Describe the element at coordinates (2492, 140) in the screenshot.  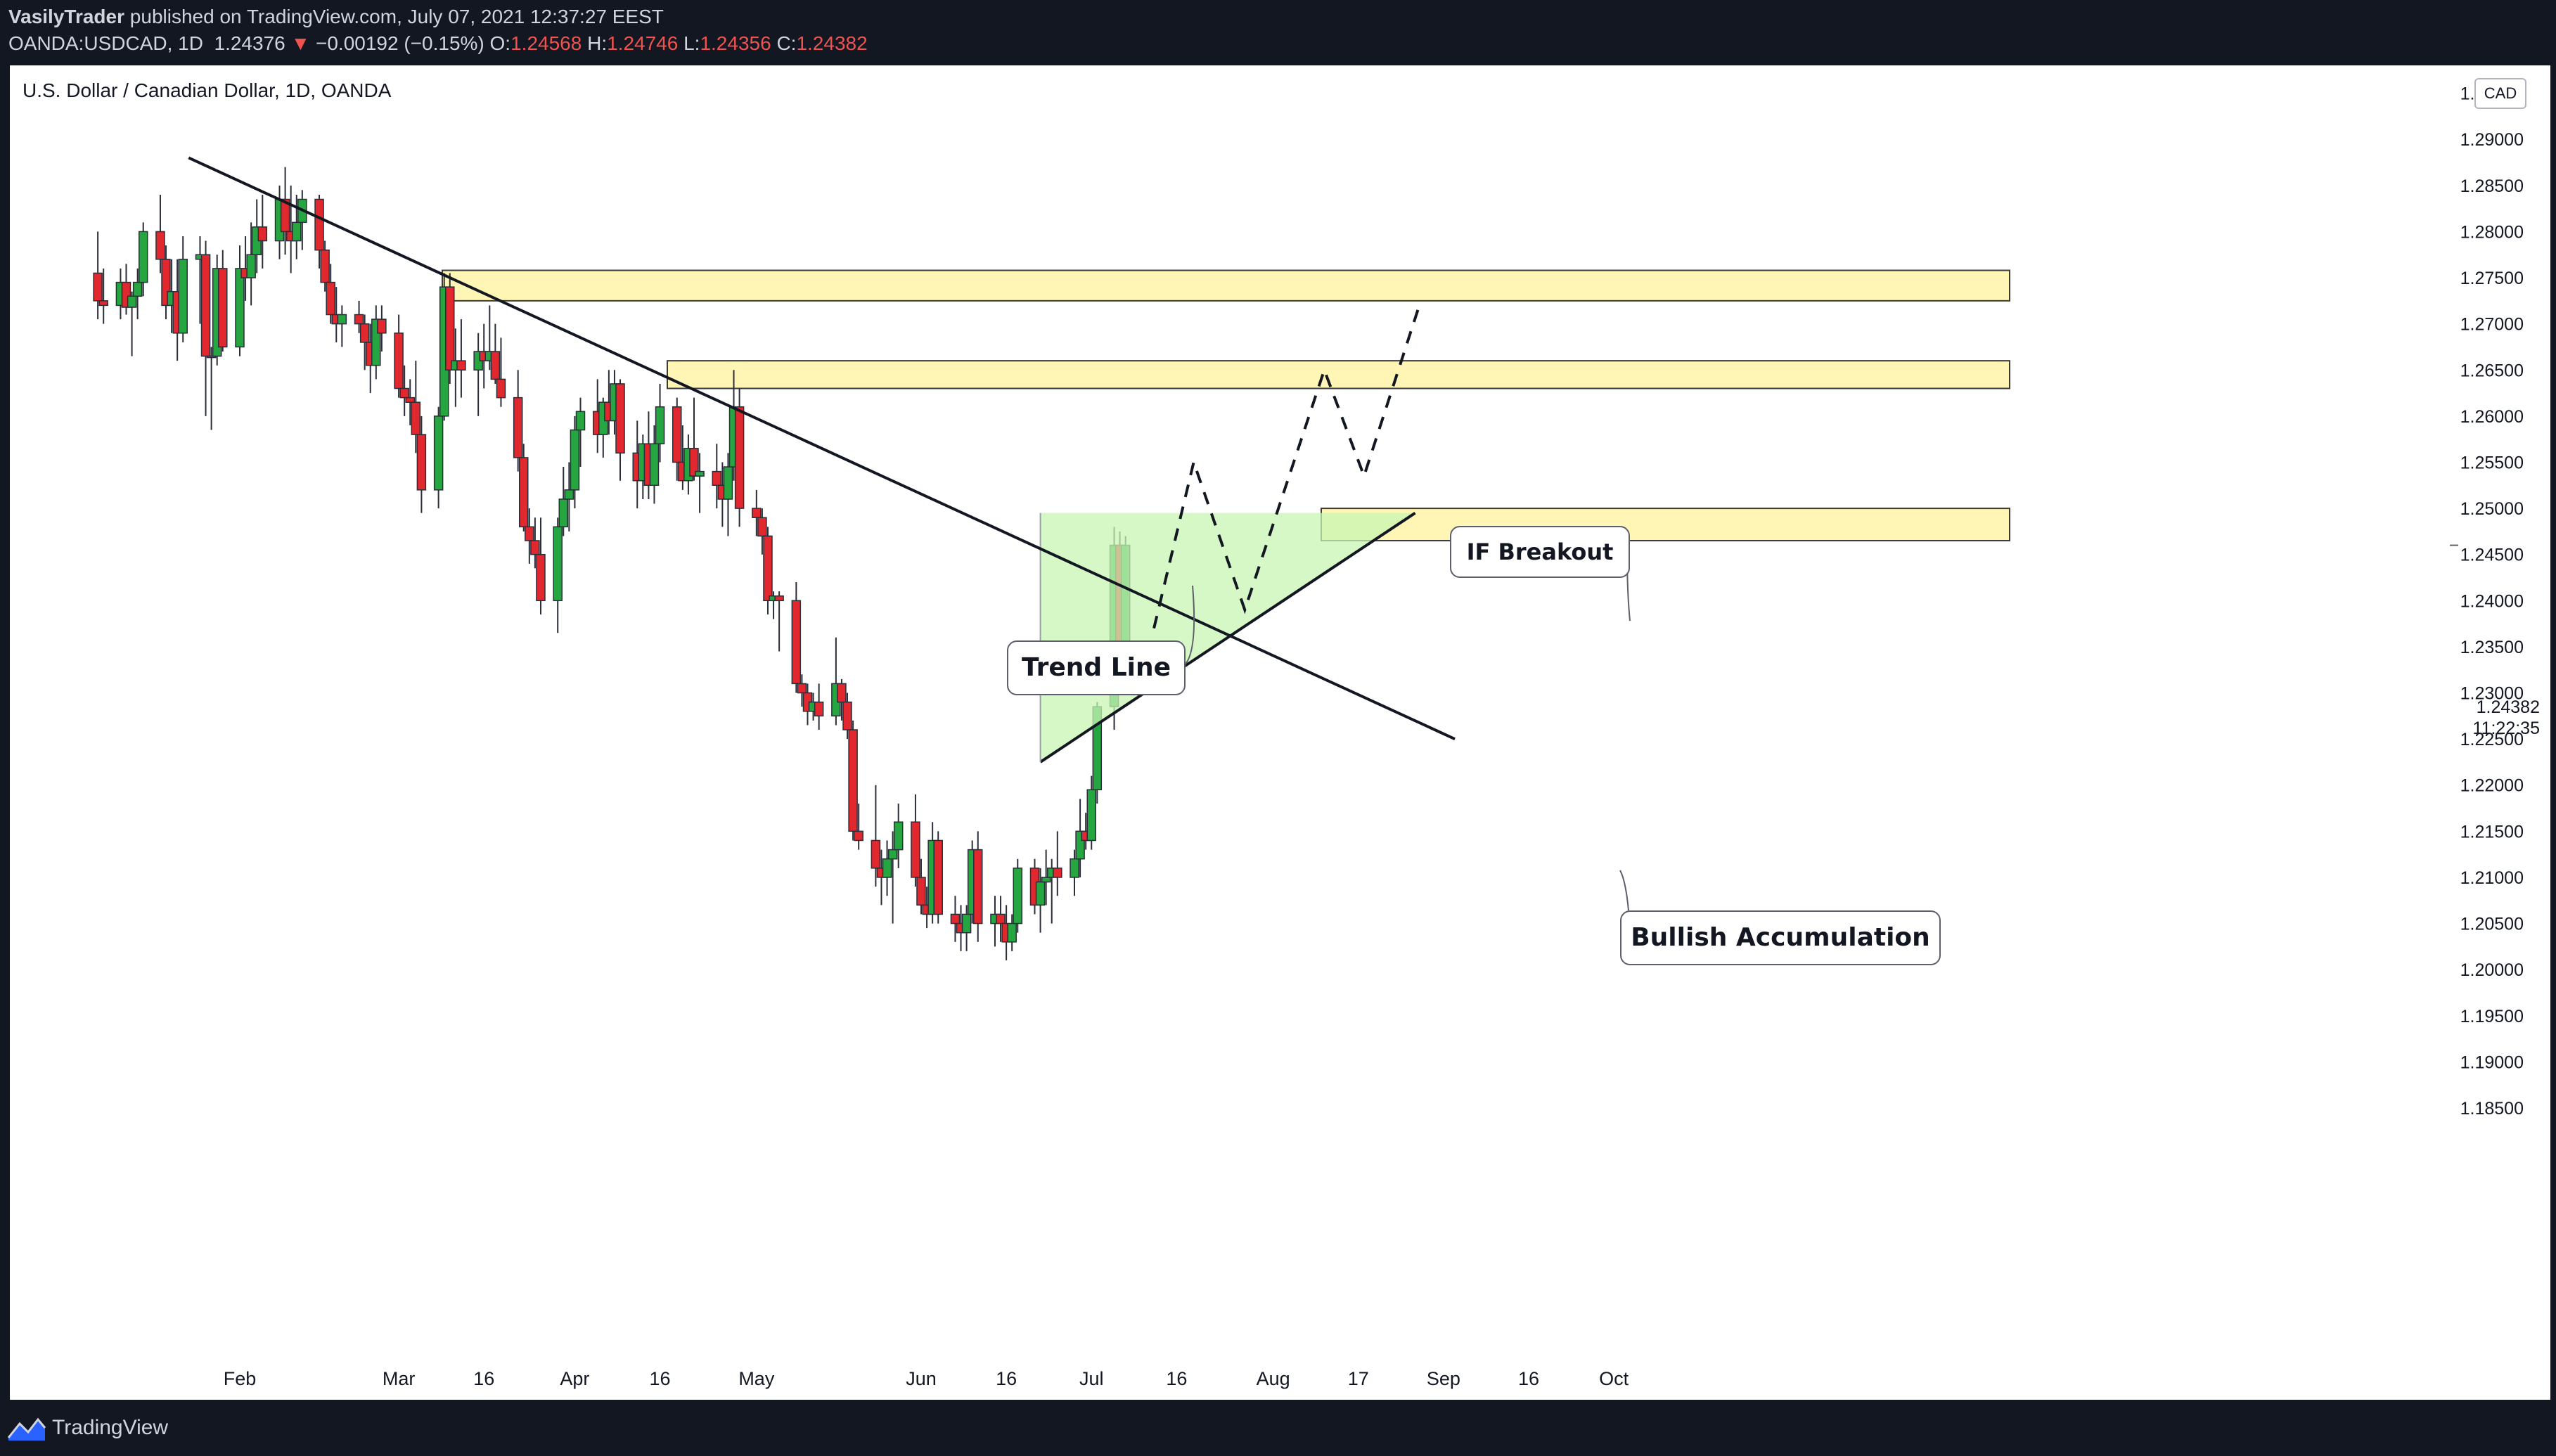
I see `y-tick-label: 1.29000` at that location.